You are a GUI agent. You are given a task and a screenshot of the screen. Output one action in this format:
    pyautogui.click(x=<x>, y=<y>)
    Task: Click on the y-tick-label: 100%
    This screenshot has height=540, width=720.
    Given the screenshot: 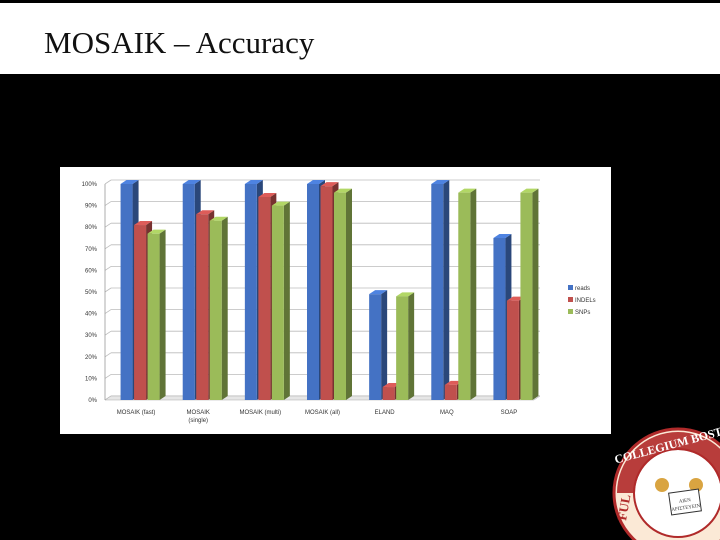 What is the action you would take?
    pyautogui.click(x=90, y=185)
    